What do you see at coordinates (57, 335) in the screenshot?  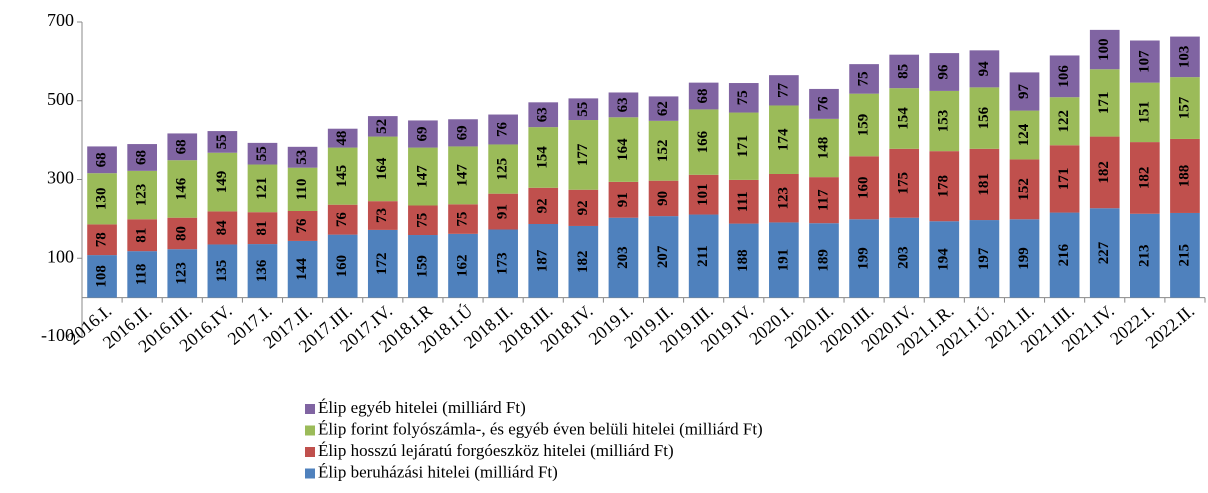 I see `y-tick-label: -100` at bounding box center [57, 335].